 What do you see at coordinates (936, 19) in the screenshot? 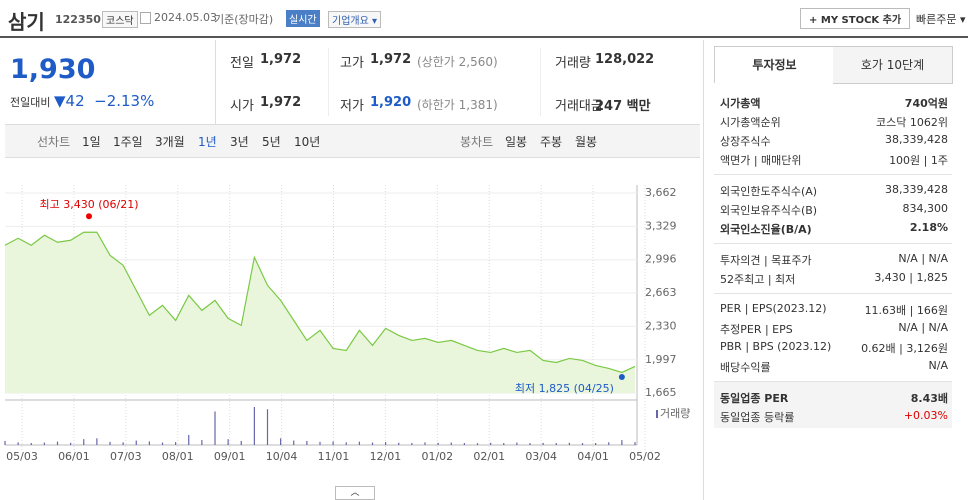
I see `quick-order-text: 빠른주문` at bounding box center [936, 19].